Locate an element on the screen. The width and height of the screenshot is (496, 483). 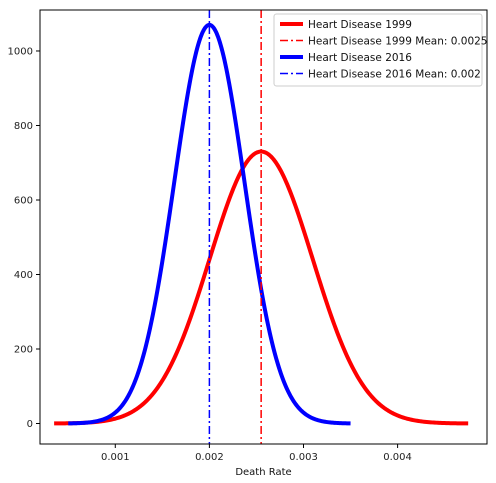
y-axis: 0 200 400 600 800 1000 is located at coordinates (24, 238).